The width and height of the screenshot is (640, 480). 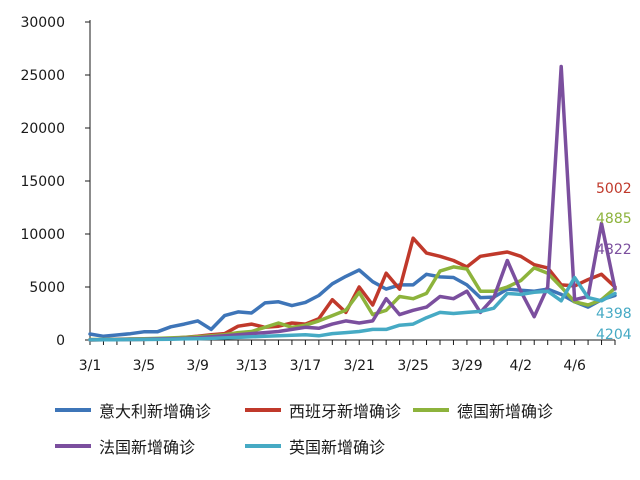 I want to click on legend-label: 德国新增确诊, so click(x=505, y=411).